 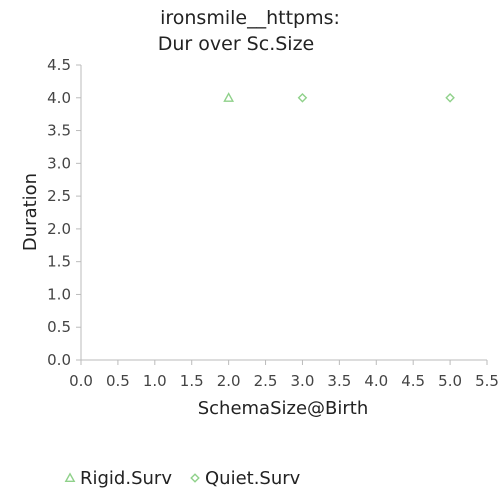 I want to click on x-tick-label: 3.5, so click(x=339, y=381).